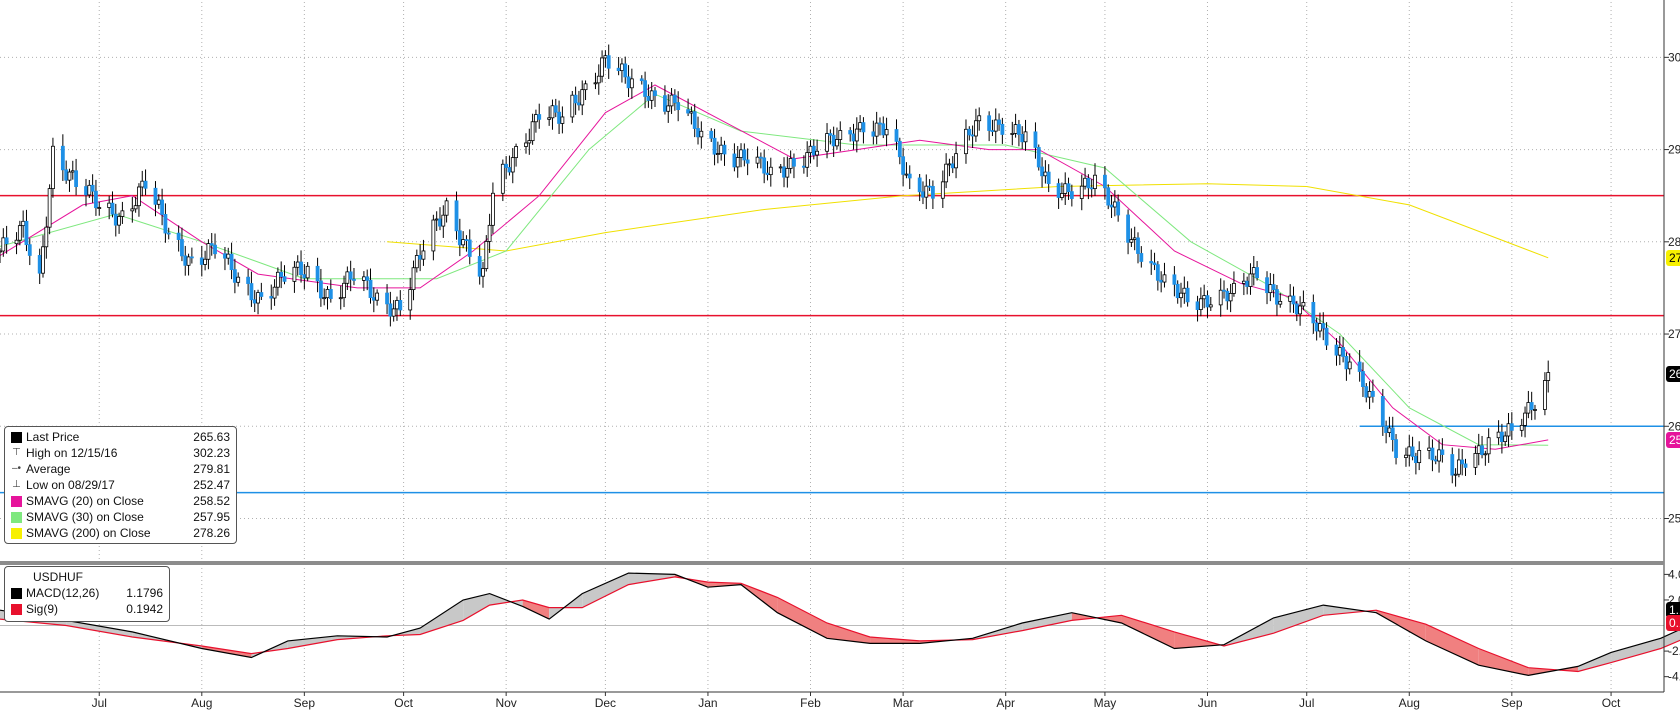 The height and width of the screenshot is (710, 1680). What do you see at coordinates (810, 703) in the screenshot?
I see `x-tick-label: Feb` at bounding box center [810, 703].